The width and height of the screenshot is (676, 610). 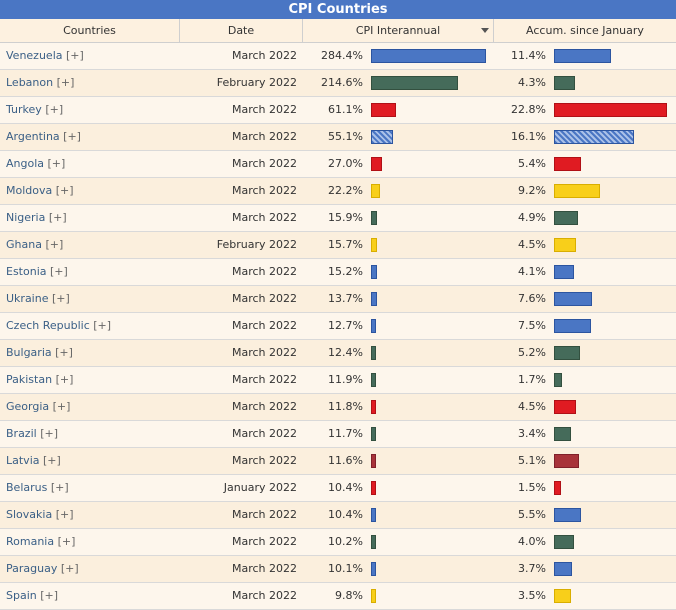 What do you see at coordinates (34, 55) in the screenshot?
I see `country-link: Venezuela` at bounding box center [34, 55].